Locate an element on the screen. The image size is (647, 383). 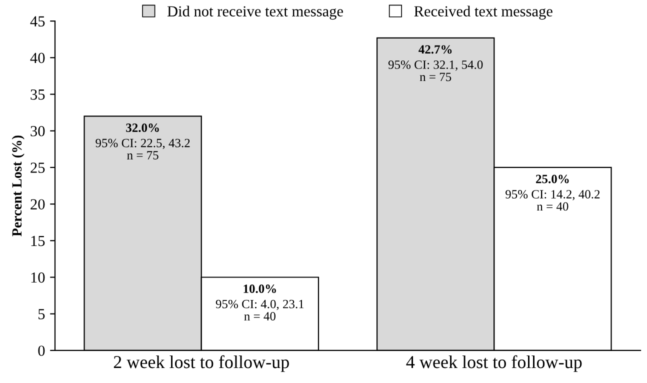
y-tick-label: 0 is located at coordinates (41, 351).